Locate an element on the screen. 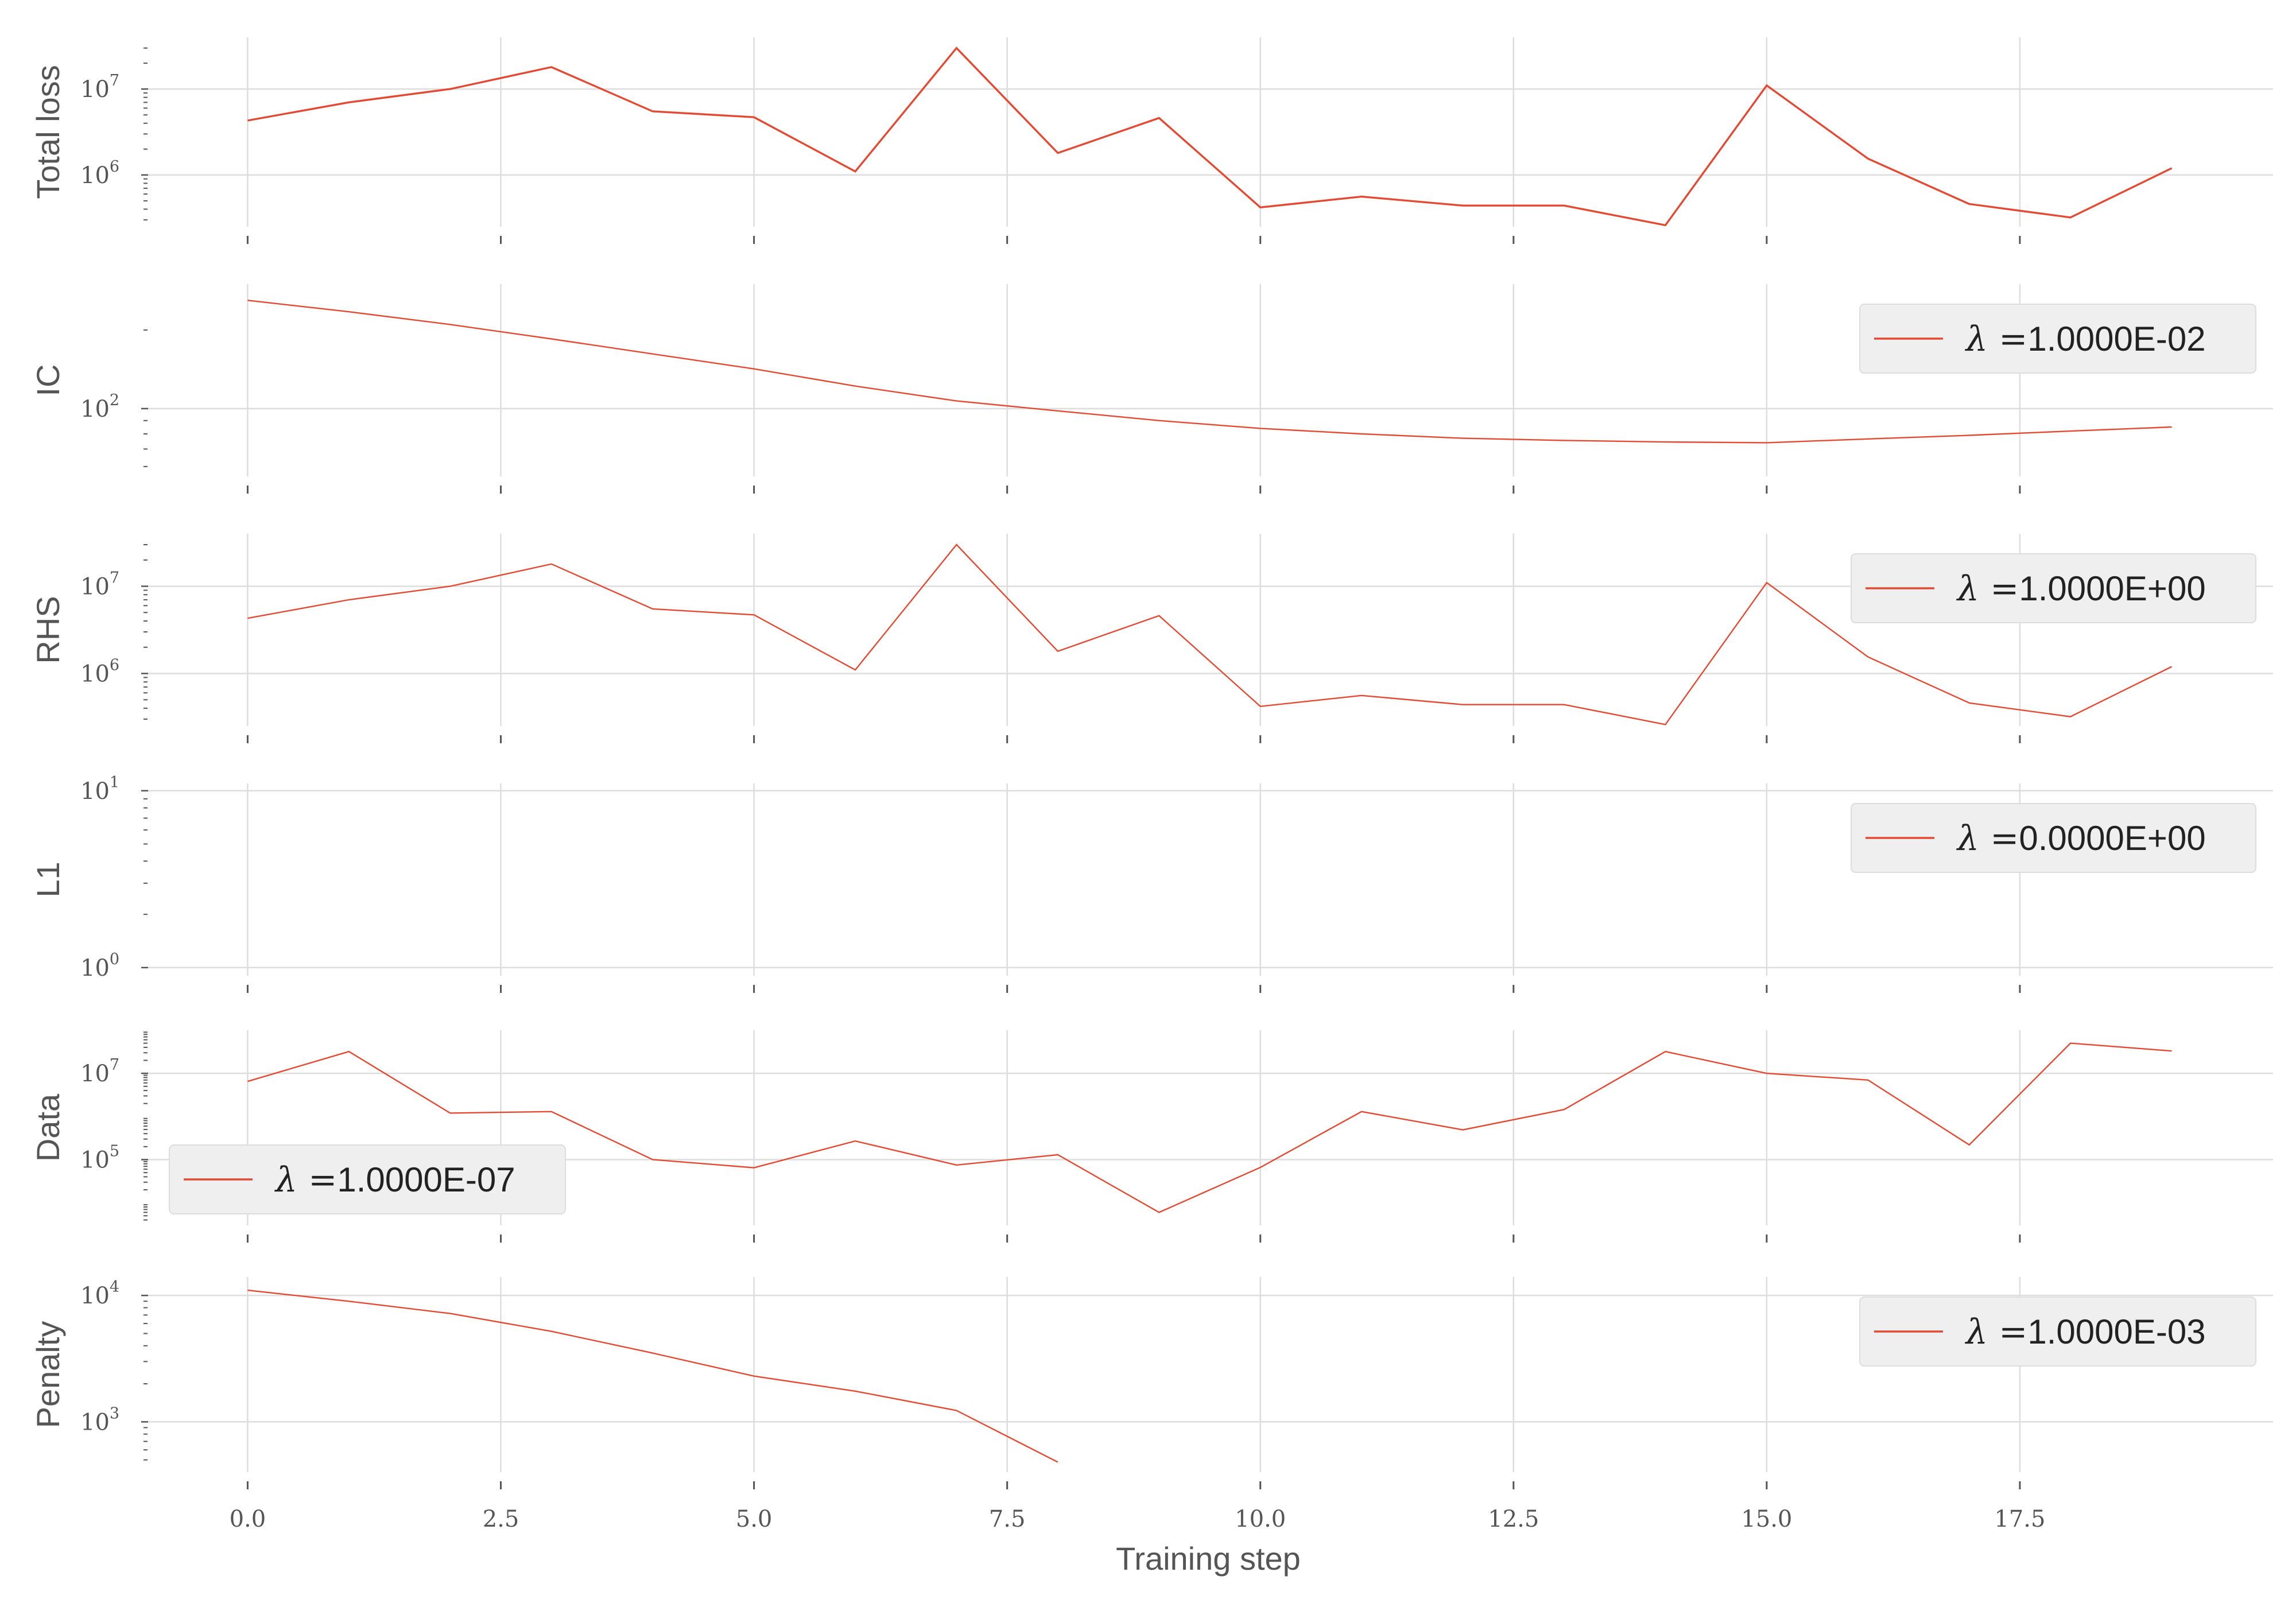 The height and width of the screenshot is (1607, 2296). legend: λ =1.0000E-03 is located at coordinates (2057, 1332).